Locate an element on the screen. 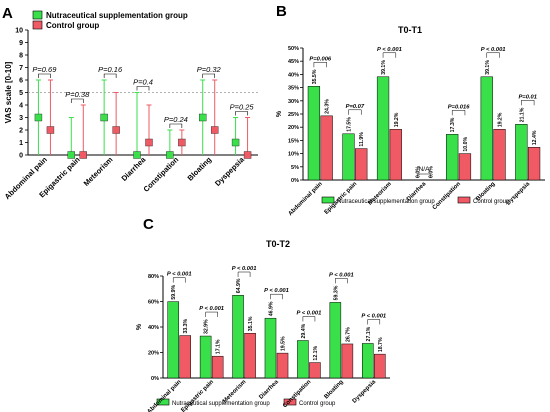 This screenshot has height=412, width=550. panel-b-title: T0-T1 is located at coordinates (410, 30).